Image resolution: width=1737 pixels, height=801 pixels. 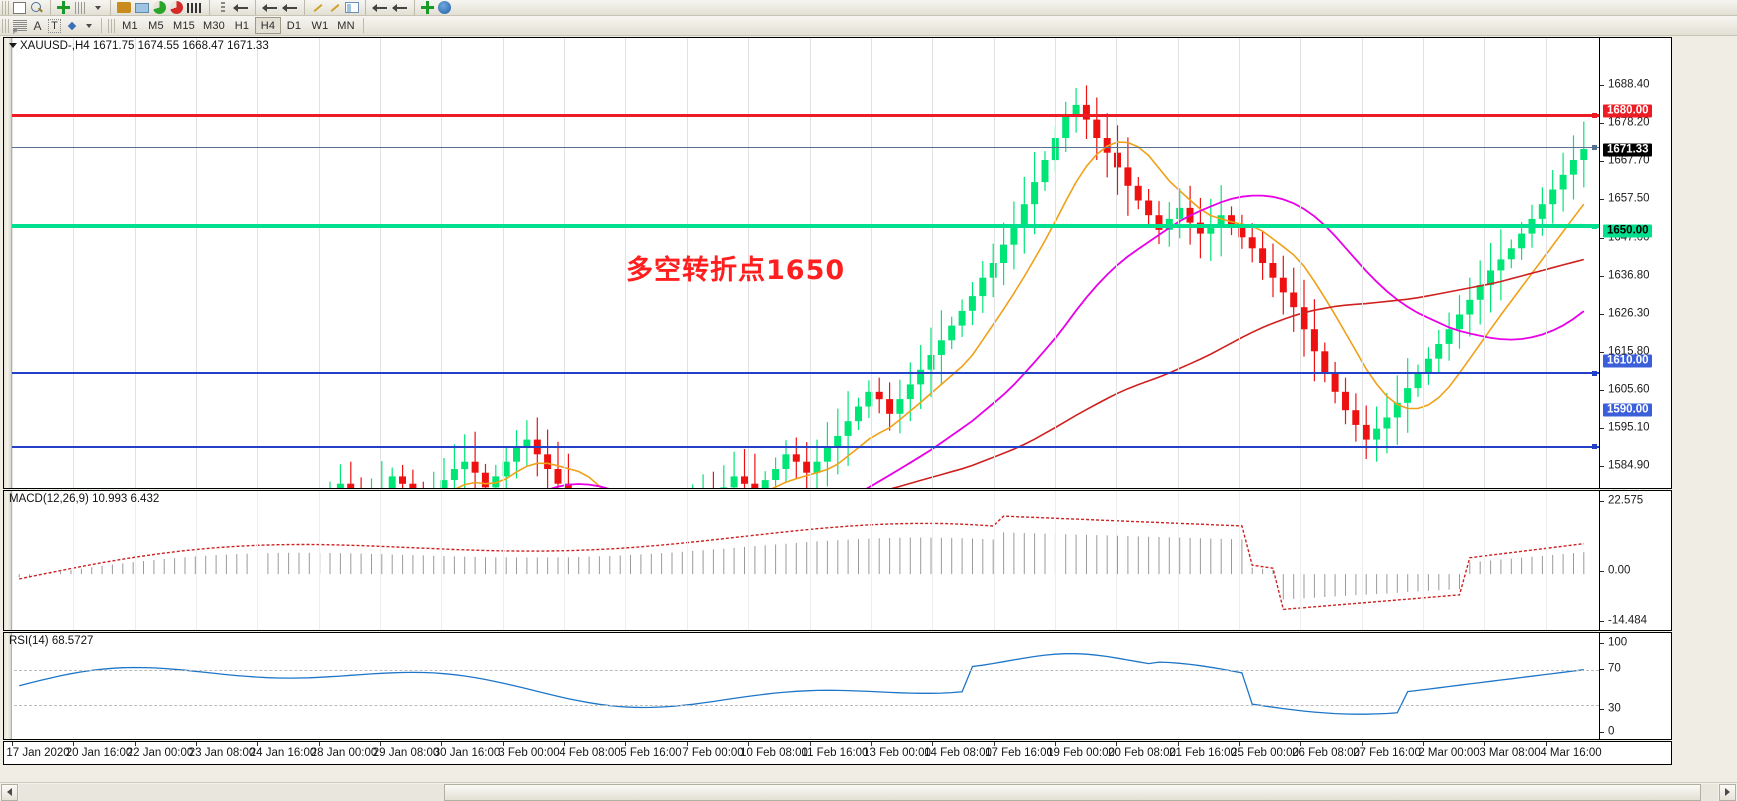 I want to click on timeframe-m15-button: M15, so click(x=184, y=25).